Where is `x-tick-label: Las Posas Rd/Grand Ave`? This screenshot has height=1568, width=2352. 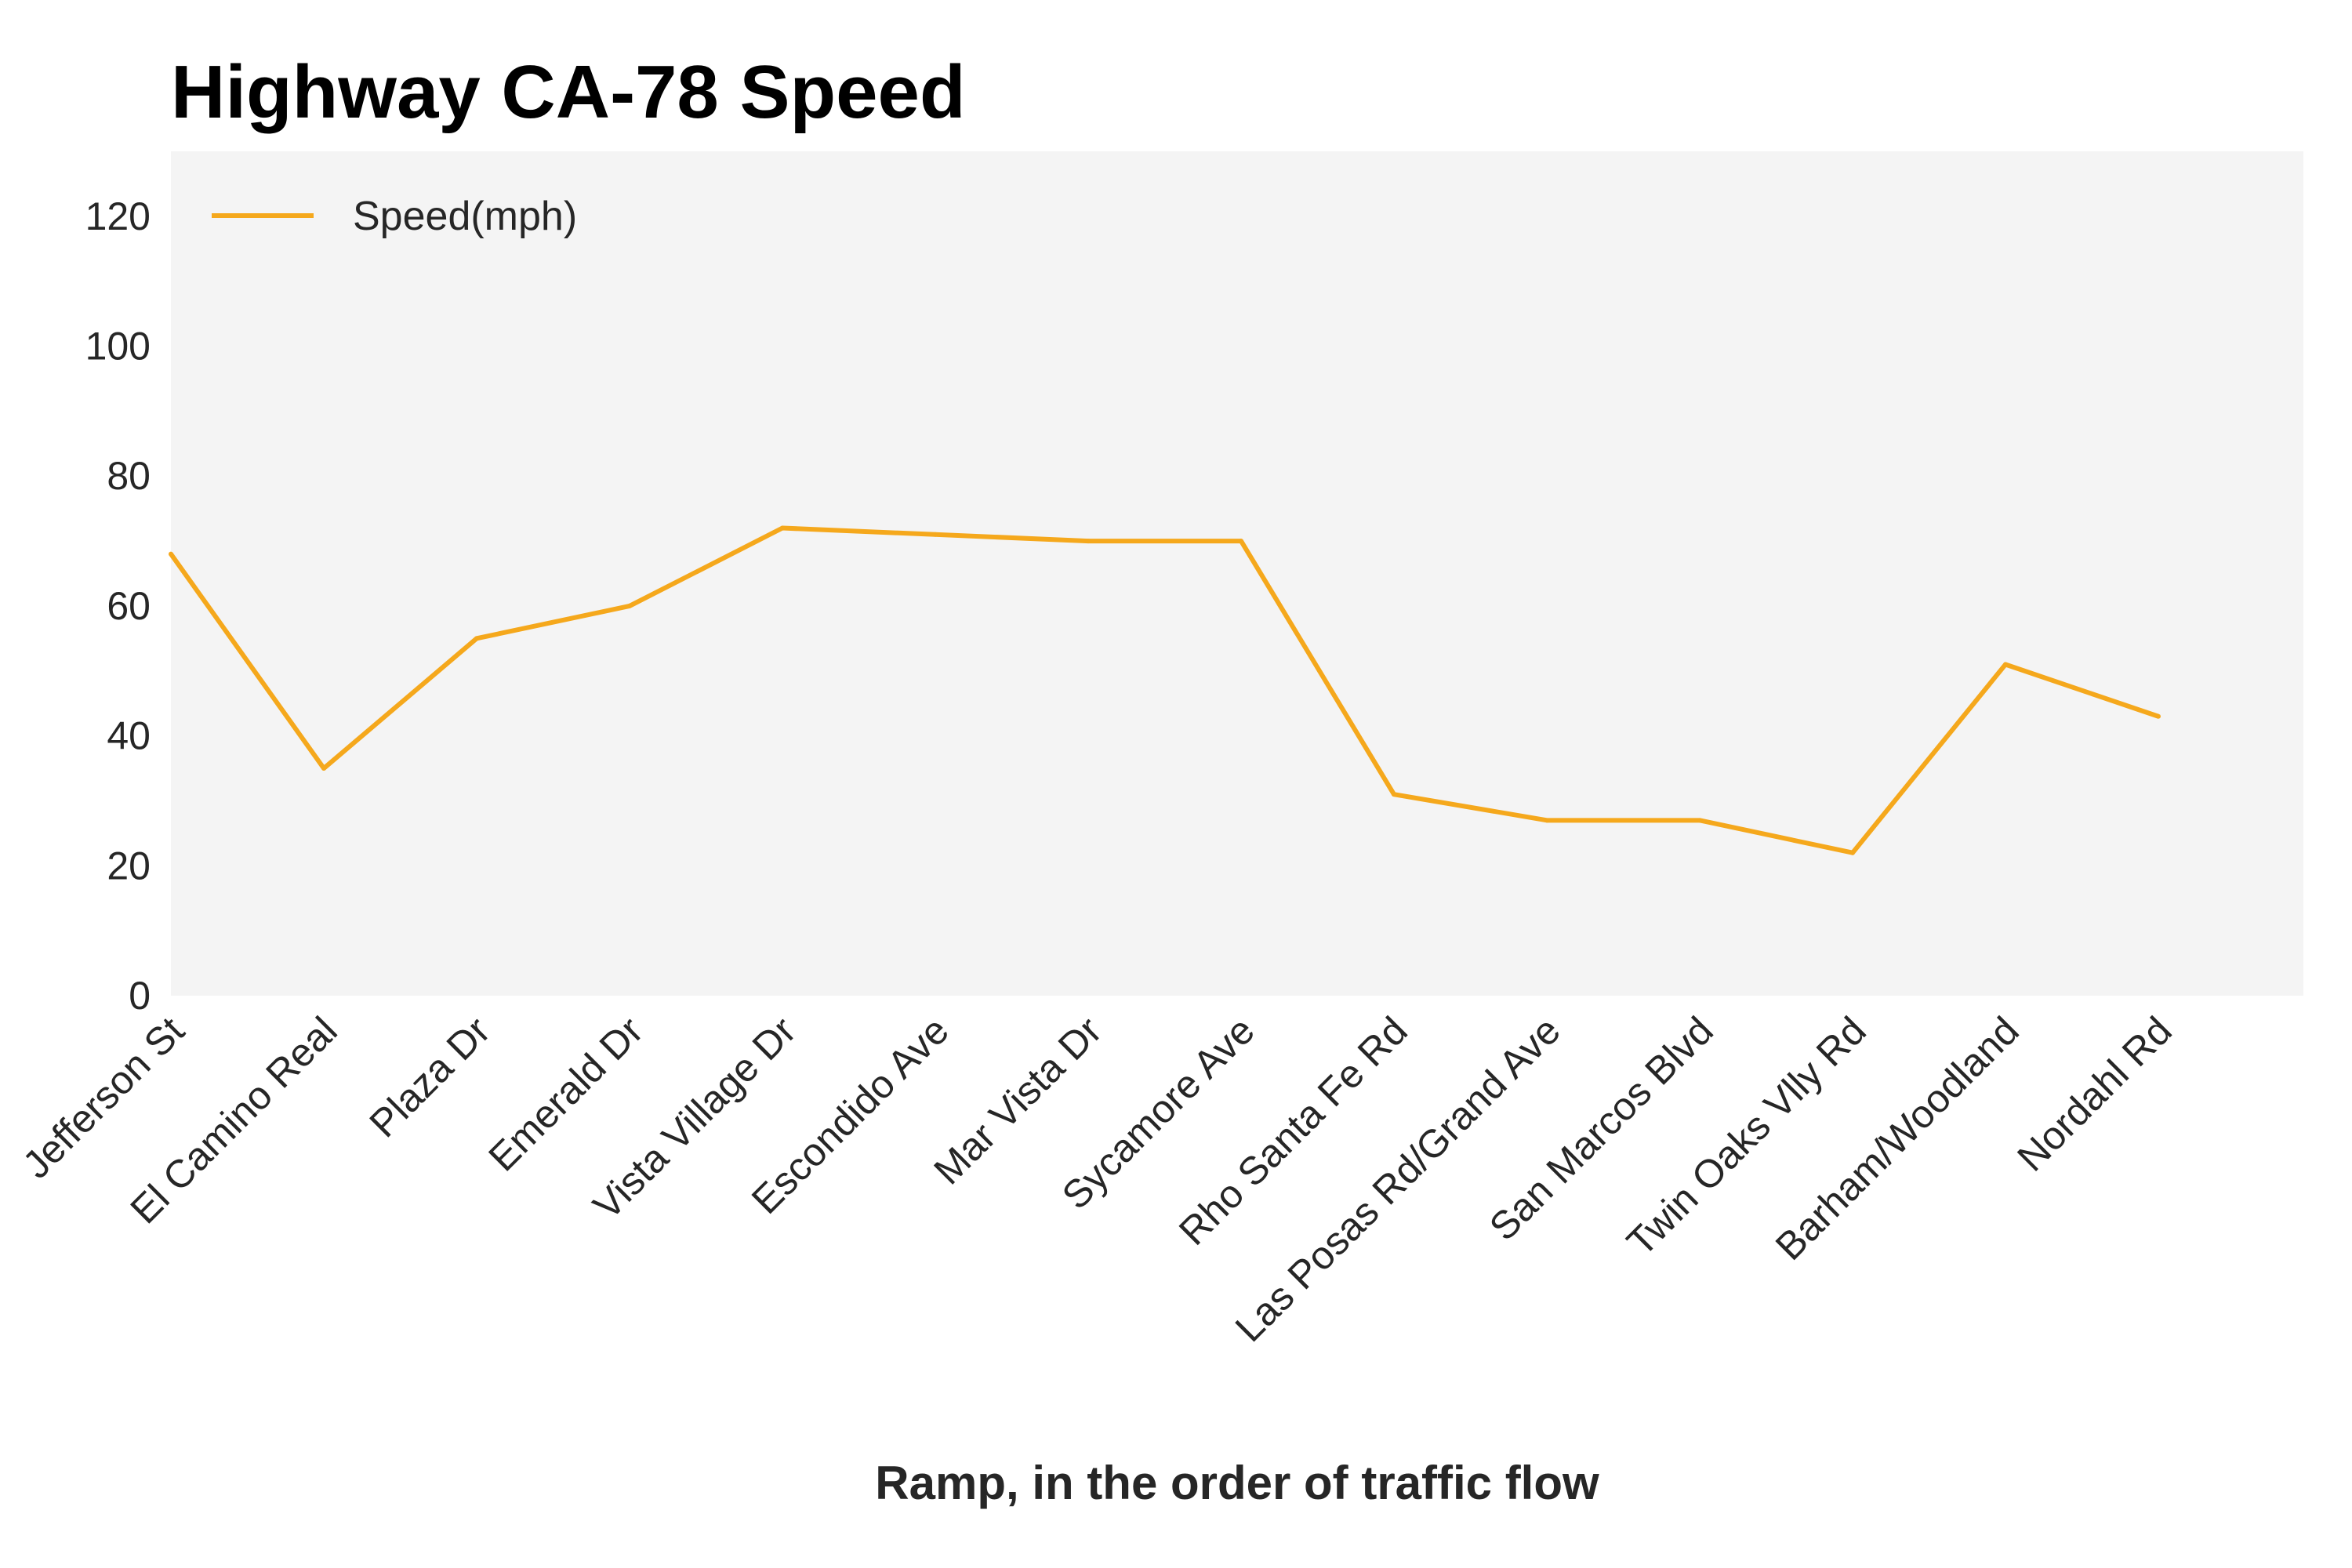 x-tick-label: Las Posas Rd/Grand Ave is located at coordinates (1398, 1179).